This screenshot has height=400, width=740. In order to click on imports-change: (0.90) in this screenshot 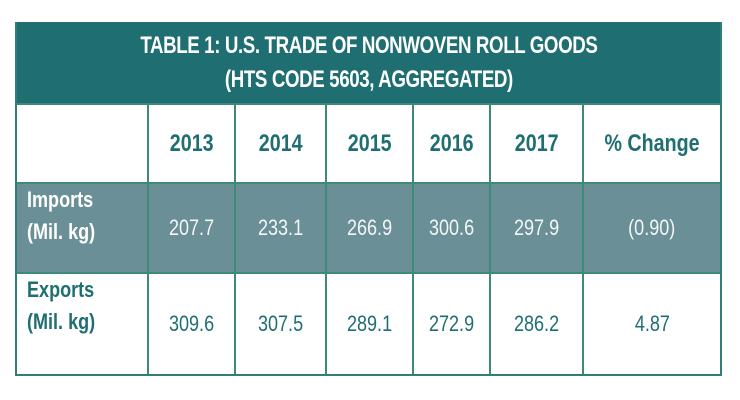, I will do `click(651, 228)`.